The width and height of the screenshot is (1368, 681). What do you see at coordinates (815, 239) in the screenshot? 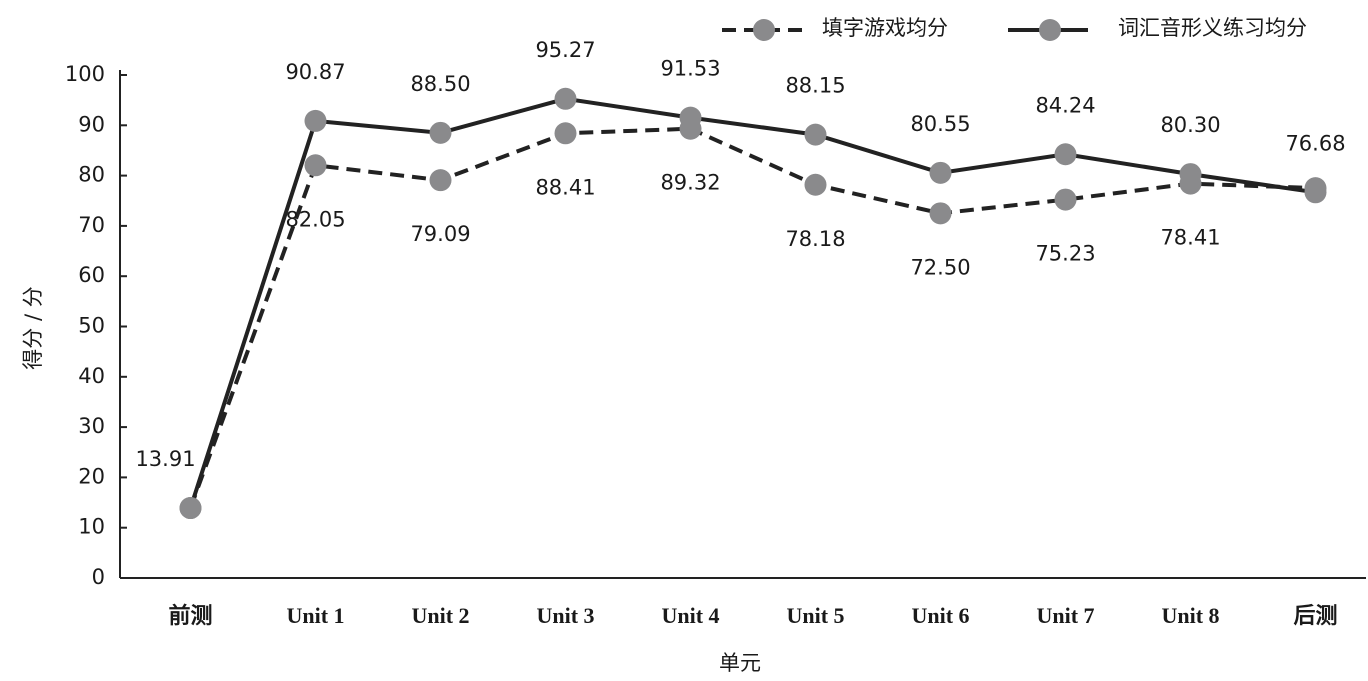
I see `data-label: 78.18` at bounding box center [815, 239].